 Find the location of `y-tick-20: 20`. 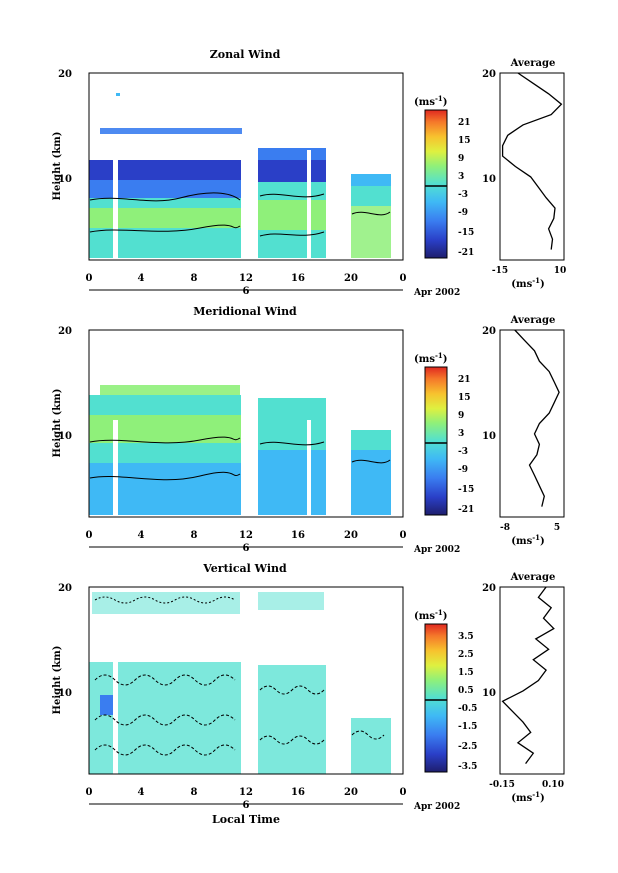

y-tick-20: 20 is located at coordinates (65, 74).